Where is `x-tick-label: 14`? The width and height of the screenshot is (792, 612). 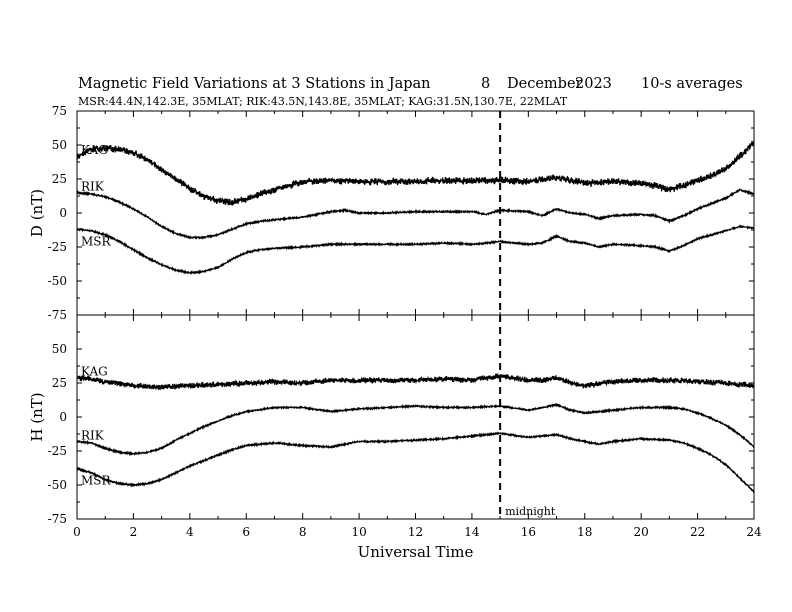 x-tick-label: 14 is located at coordinates (472, 532).